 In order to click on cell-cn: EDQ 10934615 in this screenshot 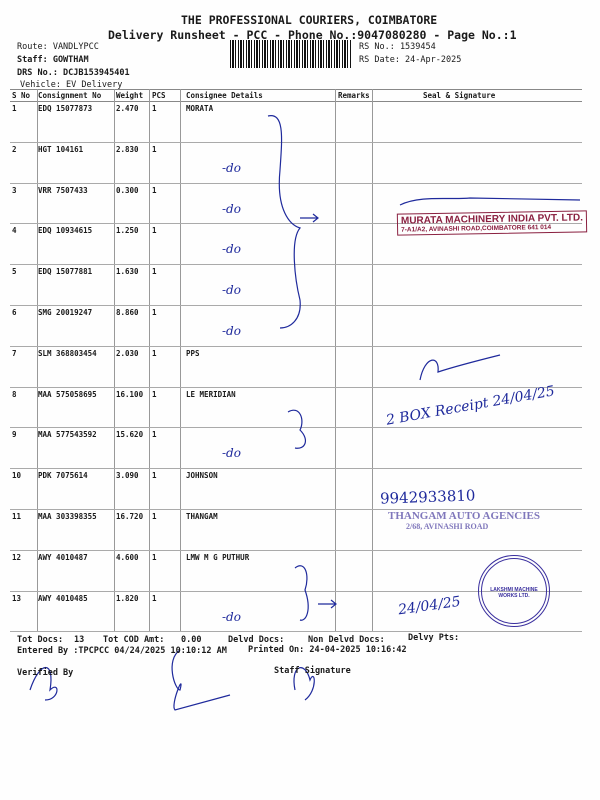, I will do `click(65, 231)`.